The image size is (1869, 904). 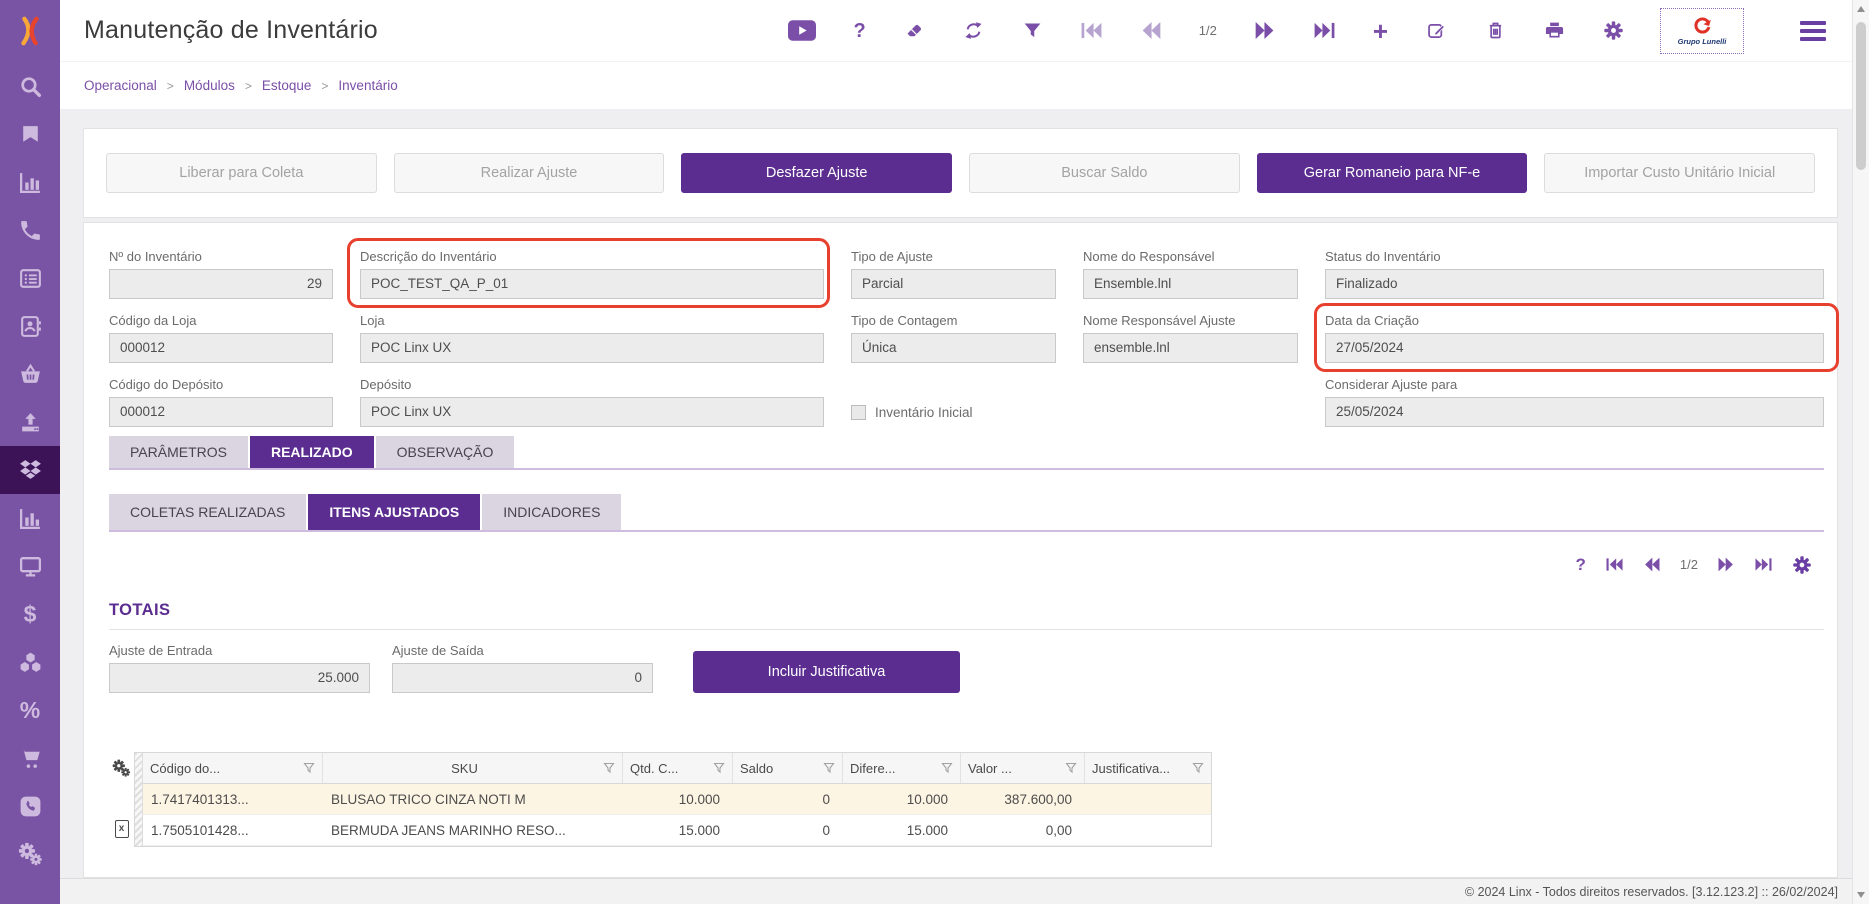 What do you see at coordinates (953, 284) in the screenshot?
I see `tipo-ajuste-input: Parcial` at bounding box center [953, 284].